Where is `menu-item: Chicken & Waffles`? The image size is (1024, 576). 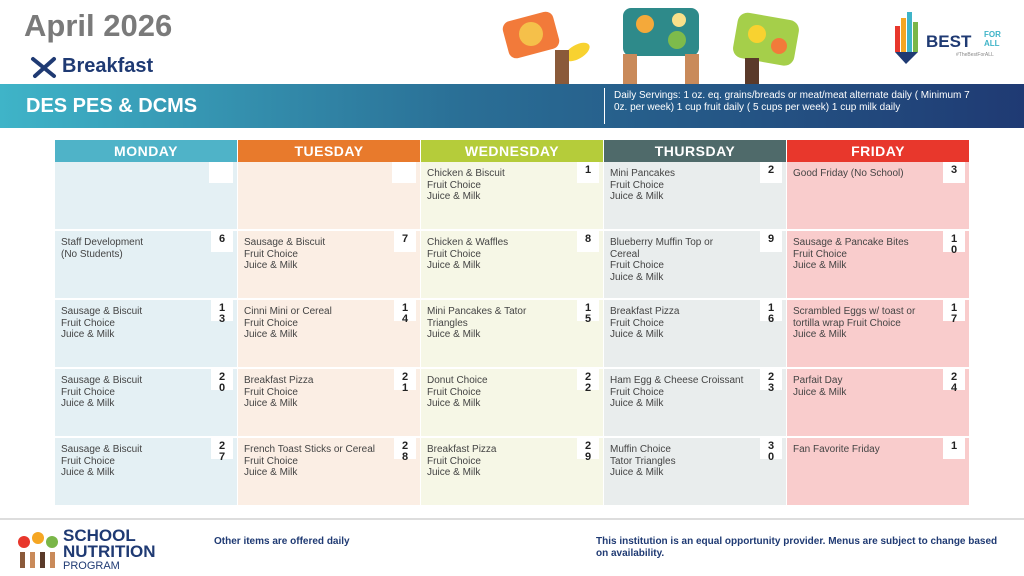 menu-item: Chicken & Waffles is located at coordinates (468, 242).